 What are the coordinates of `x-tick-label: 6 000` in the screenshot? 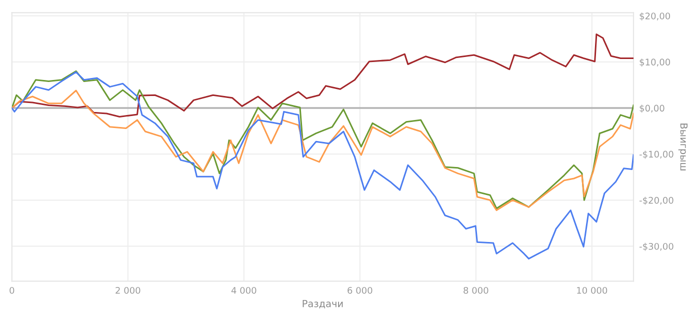 It's located at (360, 290).